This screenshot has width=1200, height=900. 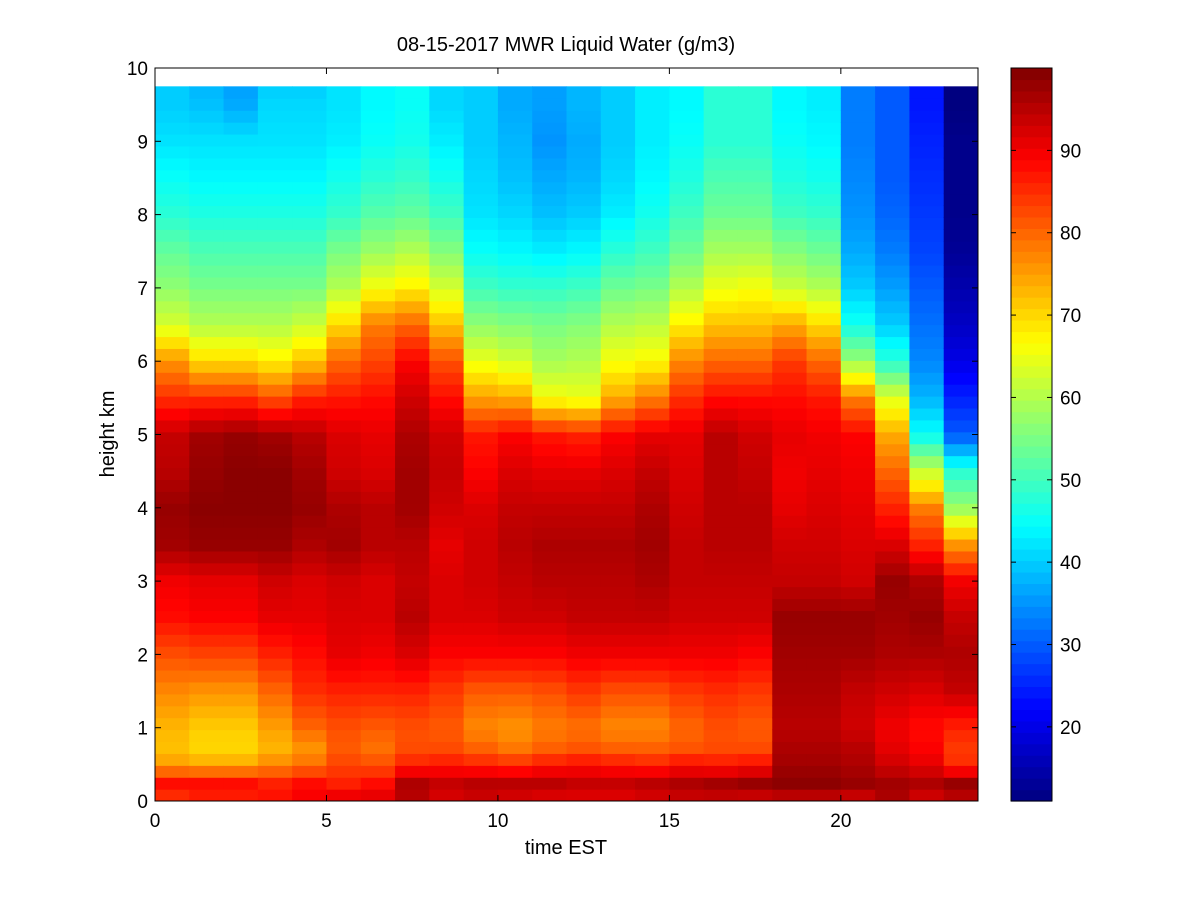 What do you see at coordinates (142, 729) in the screenshot?
I see `y-tick-label: 1` at bounding box center [142, 729].